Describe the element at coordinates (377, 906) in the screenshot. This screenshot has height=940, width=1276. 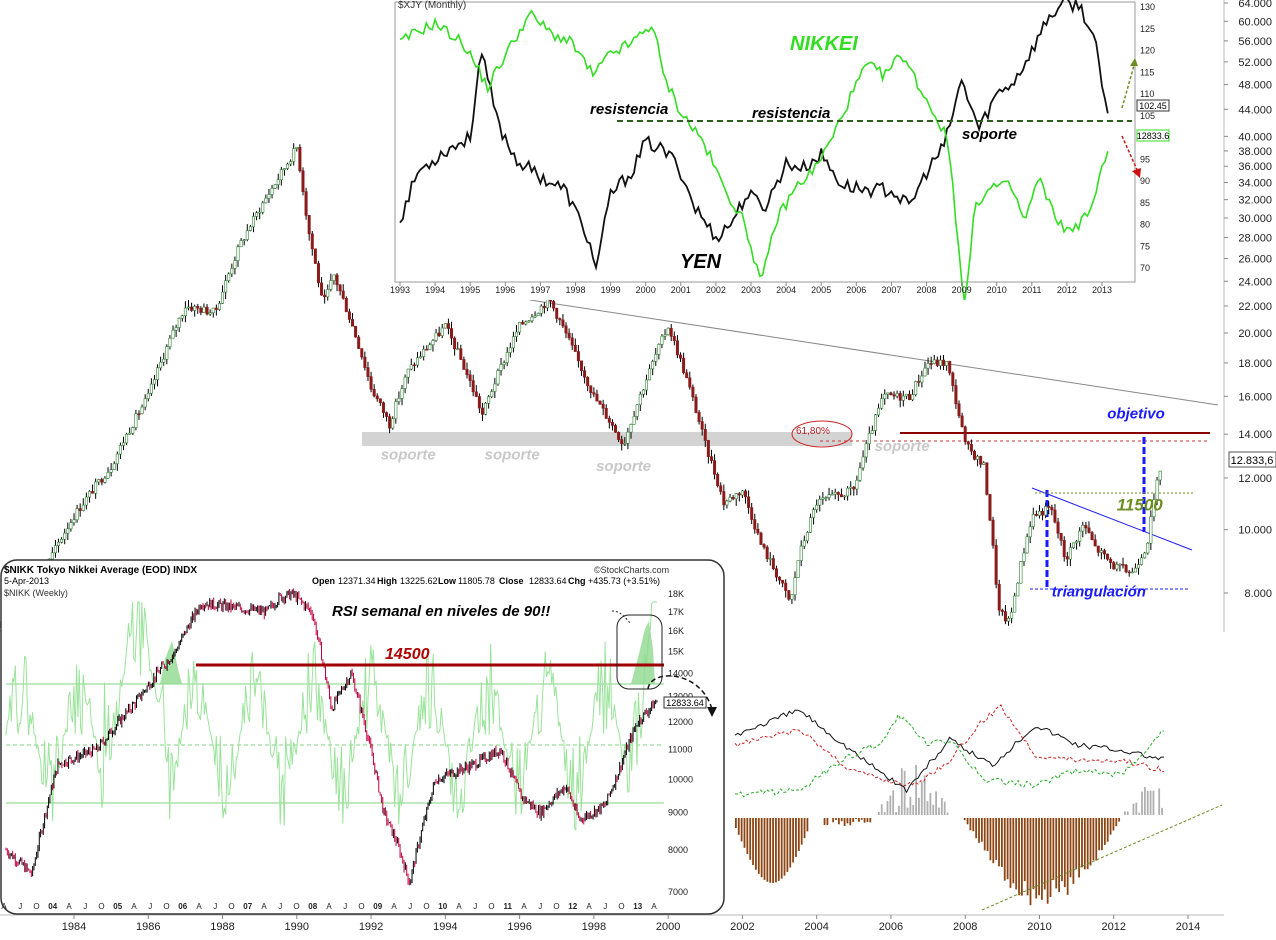
I see `x-tick-label: 09` at that location.